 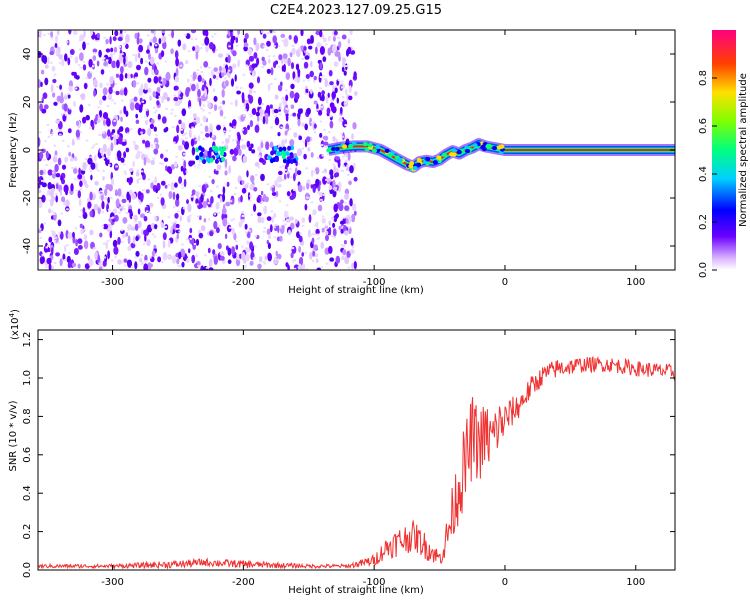 I want to click on spectrogram-y-tick-label: -40, so click(x=27, y=246).